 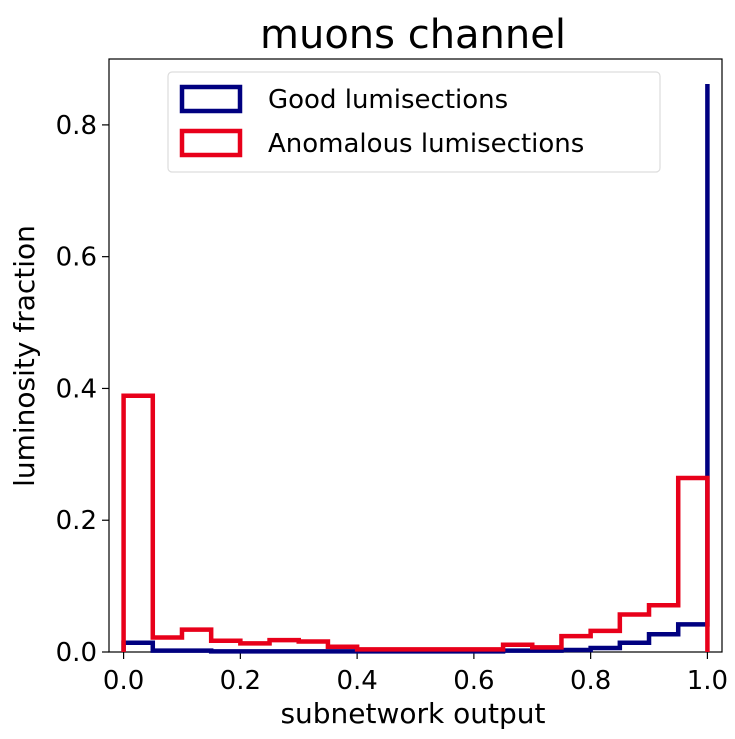 What do you see at coordinates (76, 258) in the screenshot?
I see `y-tick-label: 0.6` at bounding box center [76, 258].